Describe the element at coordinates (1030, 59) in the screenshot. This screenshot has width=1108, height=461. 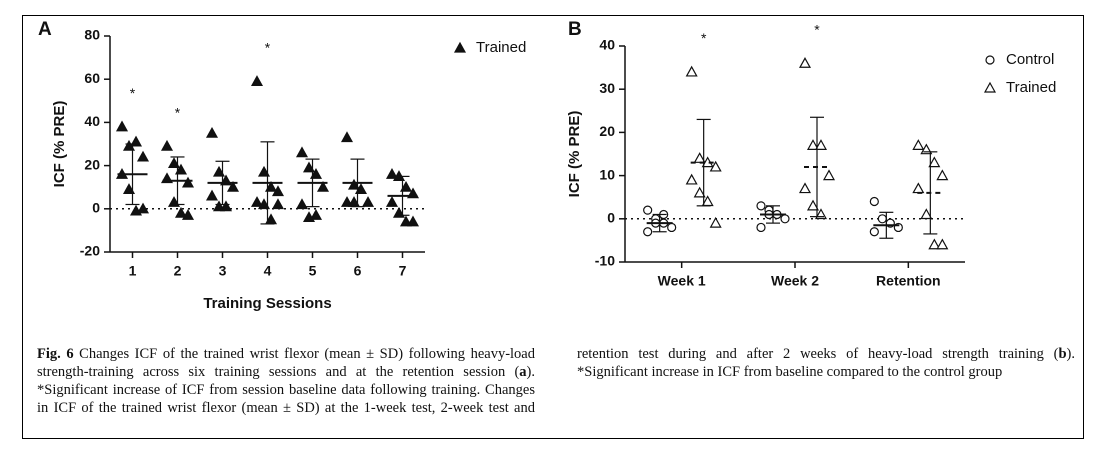
I see `legend-label: Control` at that location.